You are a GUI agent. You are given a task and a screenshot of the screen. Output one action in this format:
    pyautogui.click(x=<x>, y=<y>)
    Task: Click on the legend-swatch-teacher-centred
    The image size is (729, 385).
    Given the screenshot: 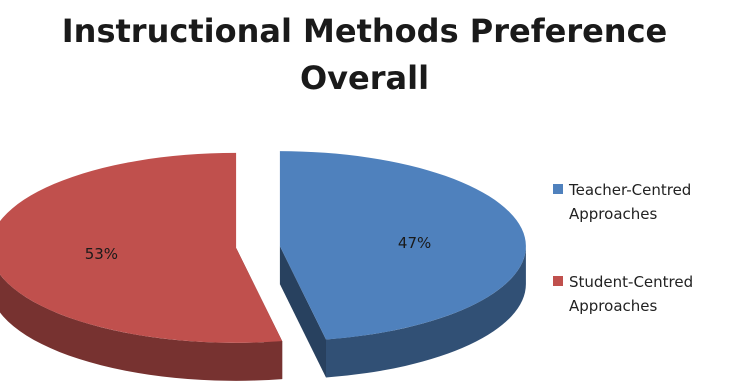 What is the action you would take?
    pyautogui.click(x=558, y=189)
    